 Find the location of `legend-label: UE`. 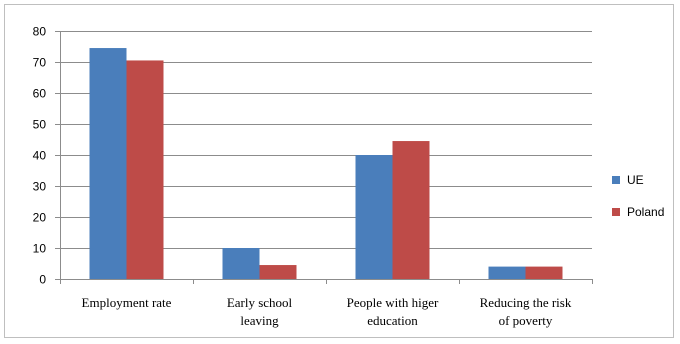

legend-label: UE is located at coordinates (635, 180).